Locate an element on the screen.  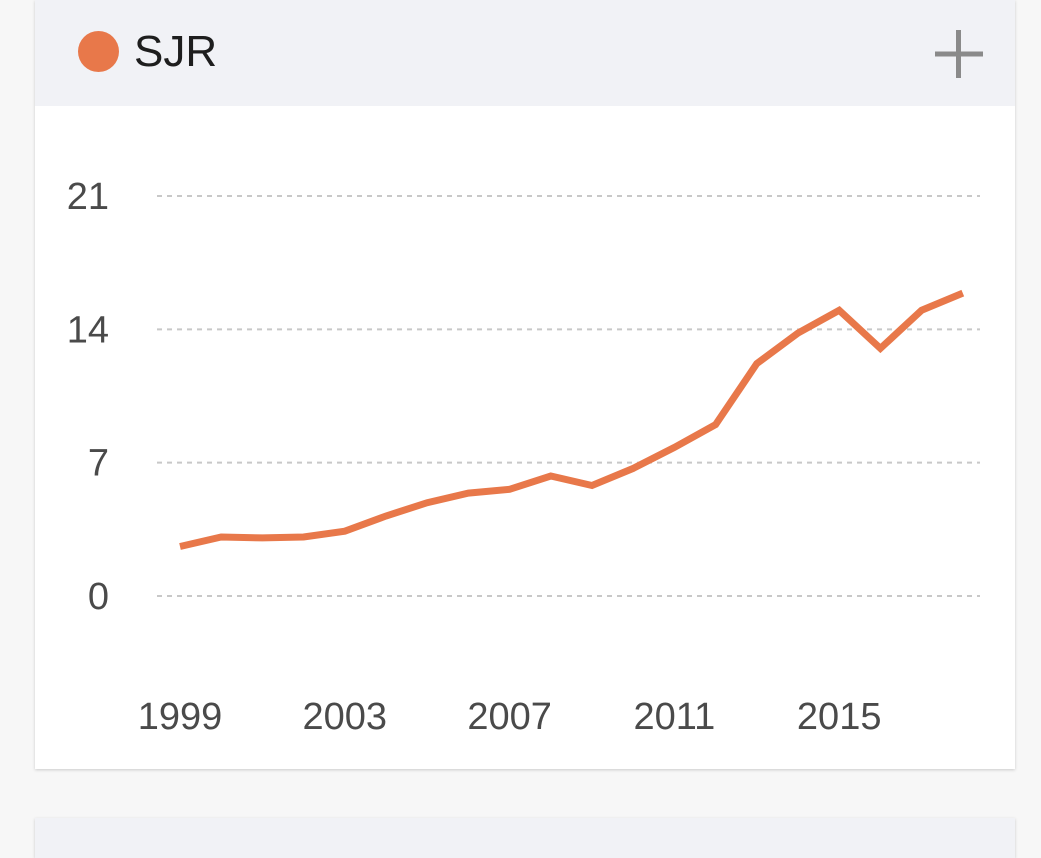
y-tick-label: 21 is located at coordinates (88, 197).